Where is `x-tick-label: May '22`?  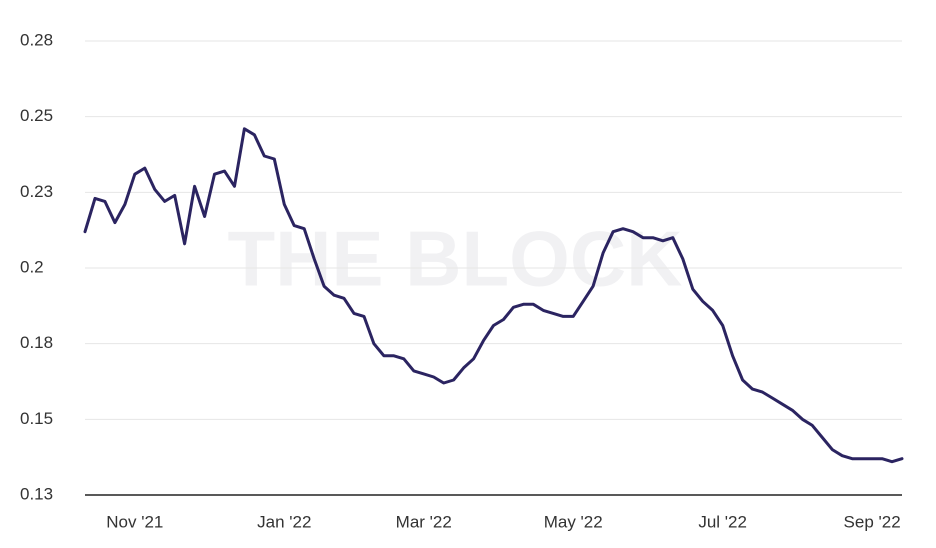
x-tick-label: May '22 is located at coordinates (573, 521).